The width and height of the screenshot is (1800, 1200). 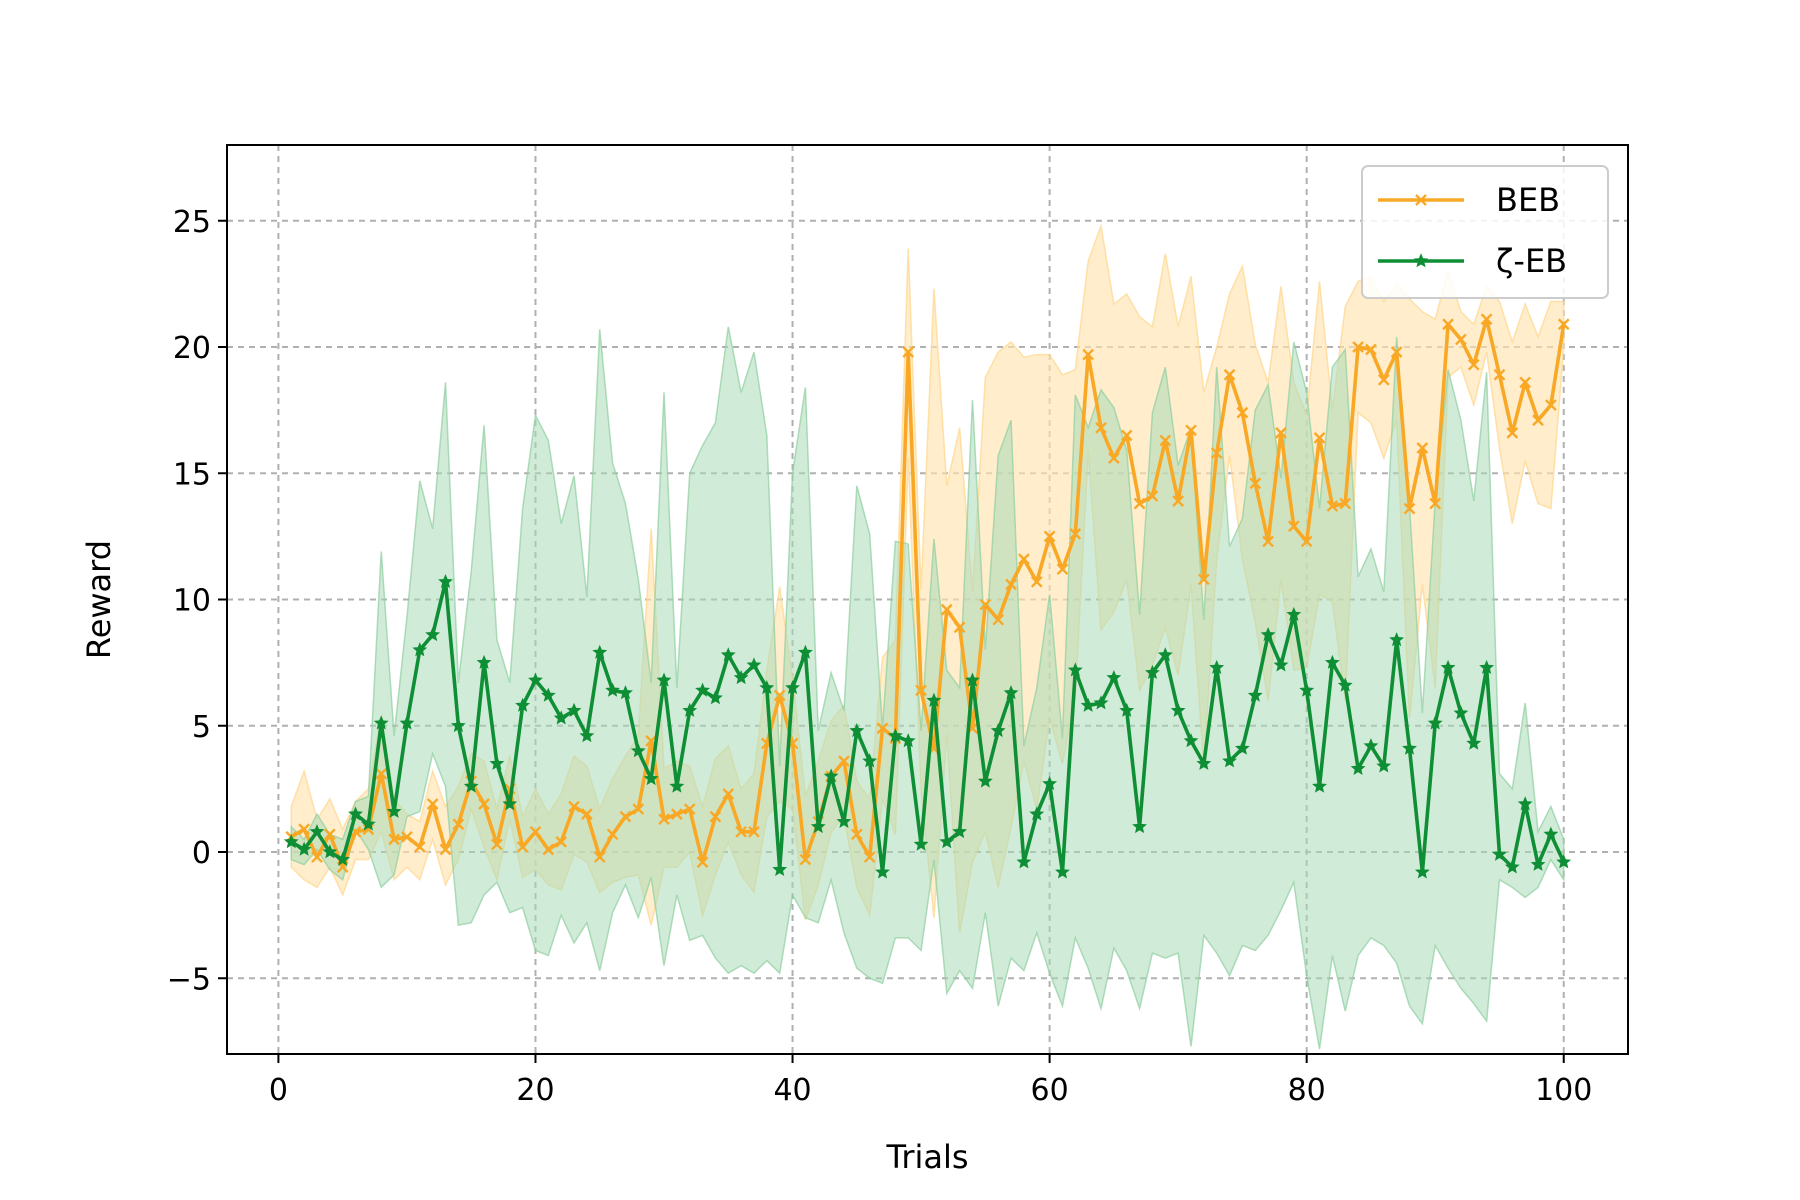 I want to click on y-tick-label: 5, so click(x=201, y=727).